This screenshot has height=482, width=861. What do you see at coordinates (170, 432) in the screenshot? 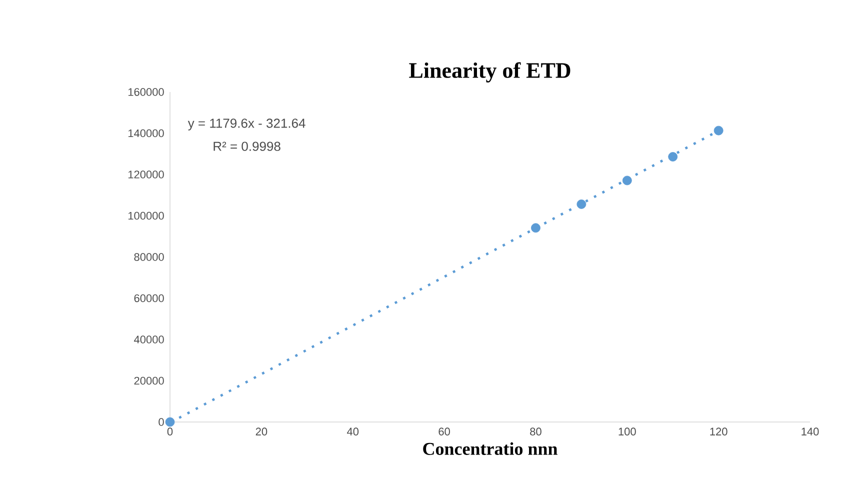
I see `x-tick-label: 0` at bounding box center [170, 432].